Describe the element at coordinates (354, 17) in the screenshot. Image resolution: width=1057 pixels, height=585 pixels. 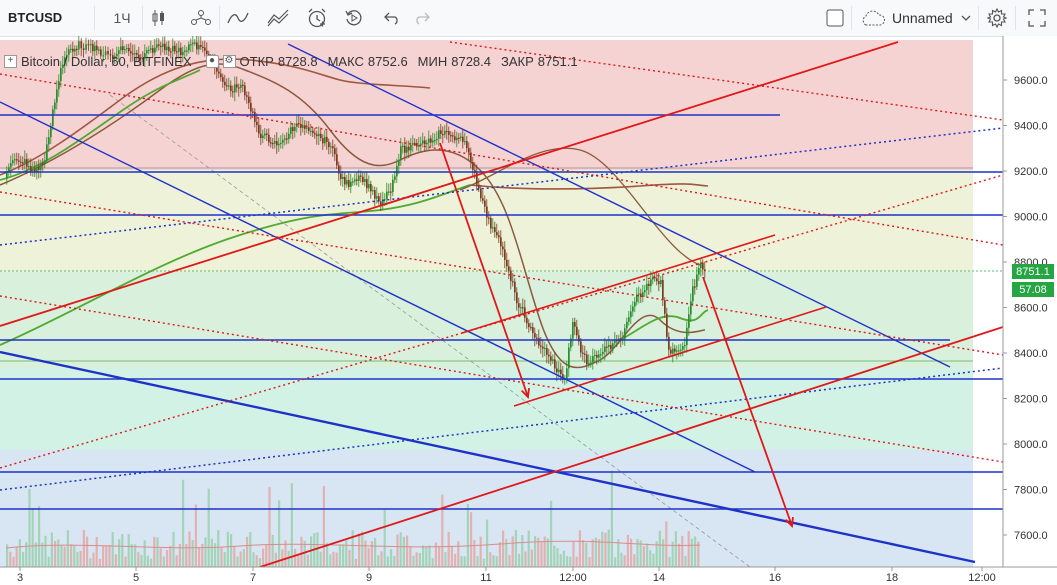
I see `replay-icon` at that location.